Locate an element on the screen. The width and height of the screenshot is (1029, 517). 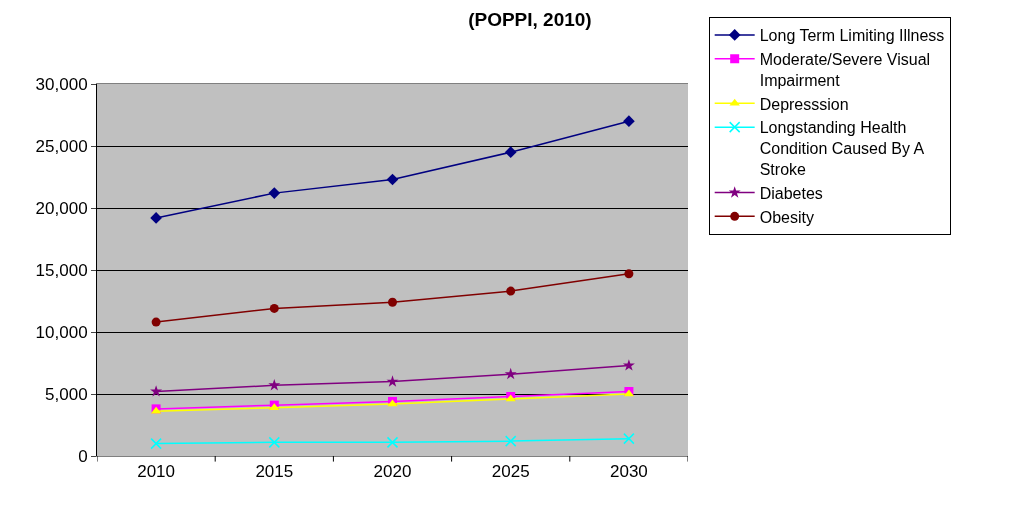
y-tick-label: 5,000 is located at coordinates (66, 394).